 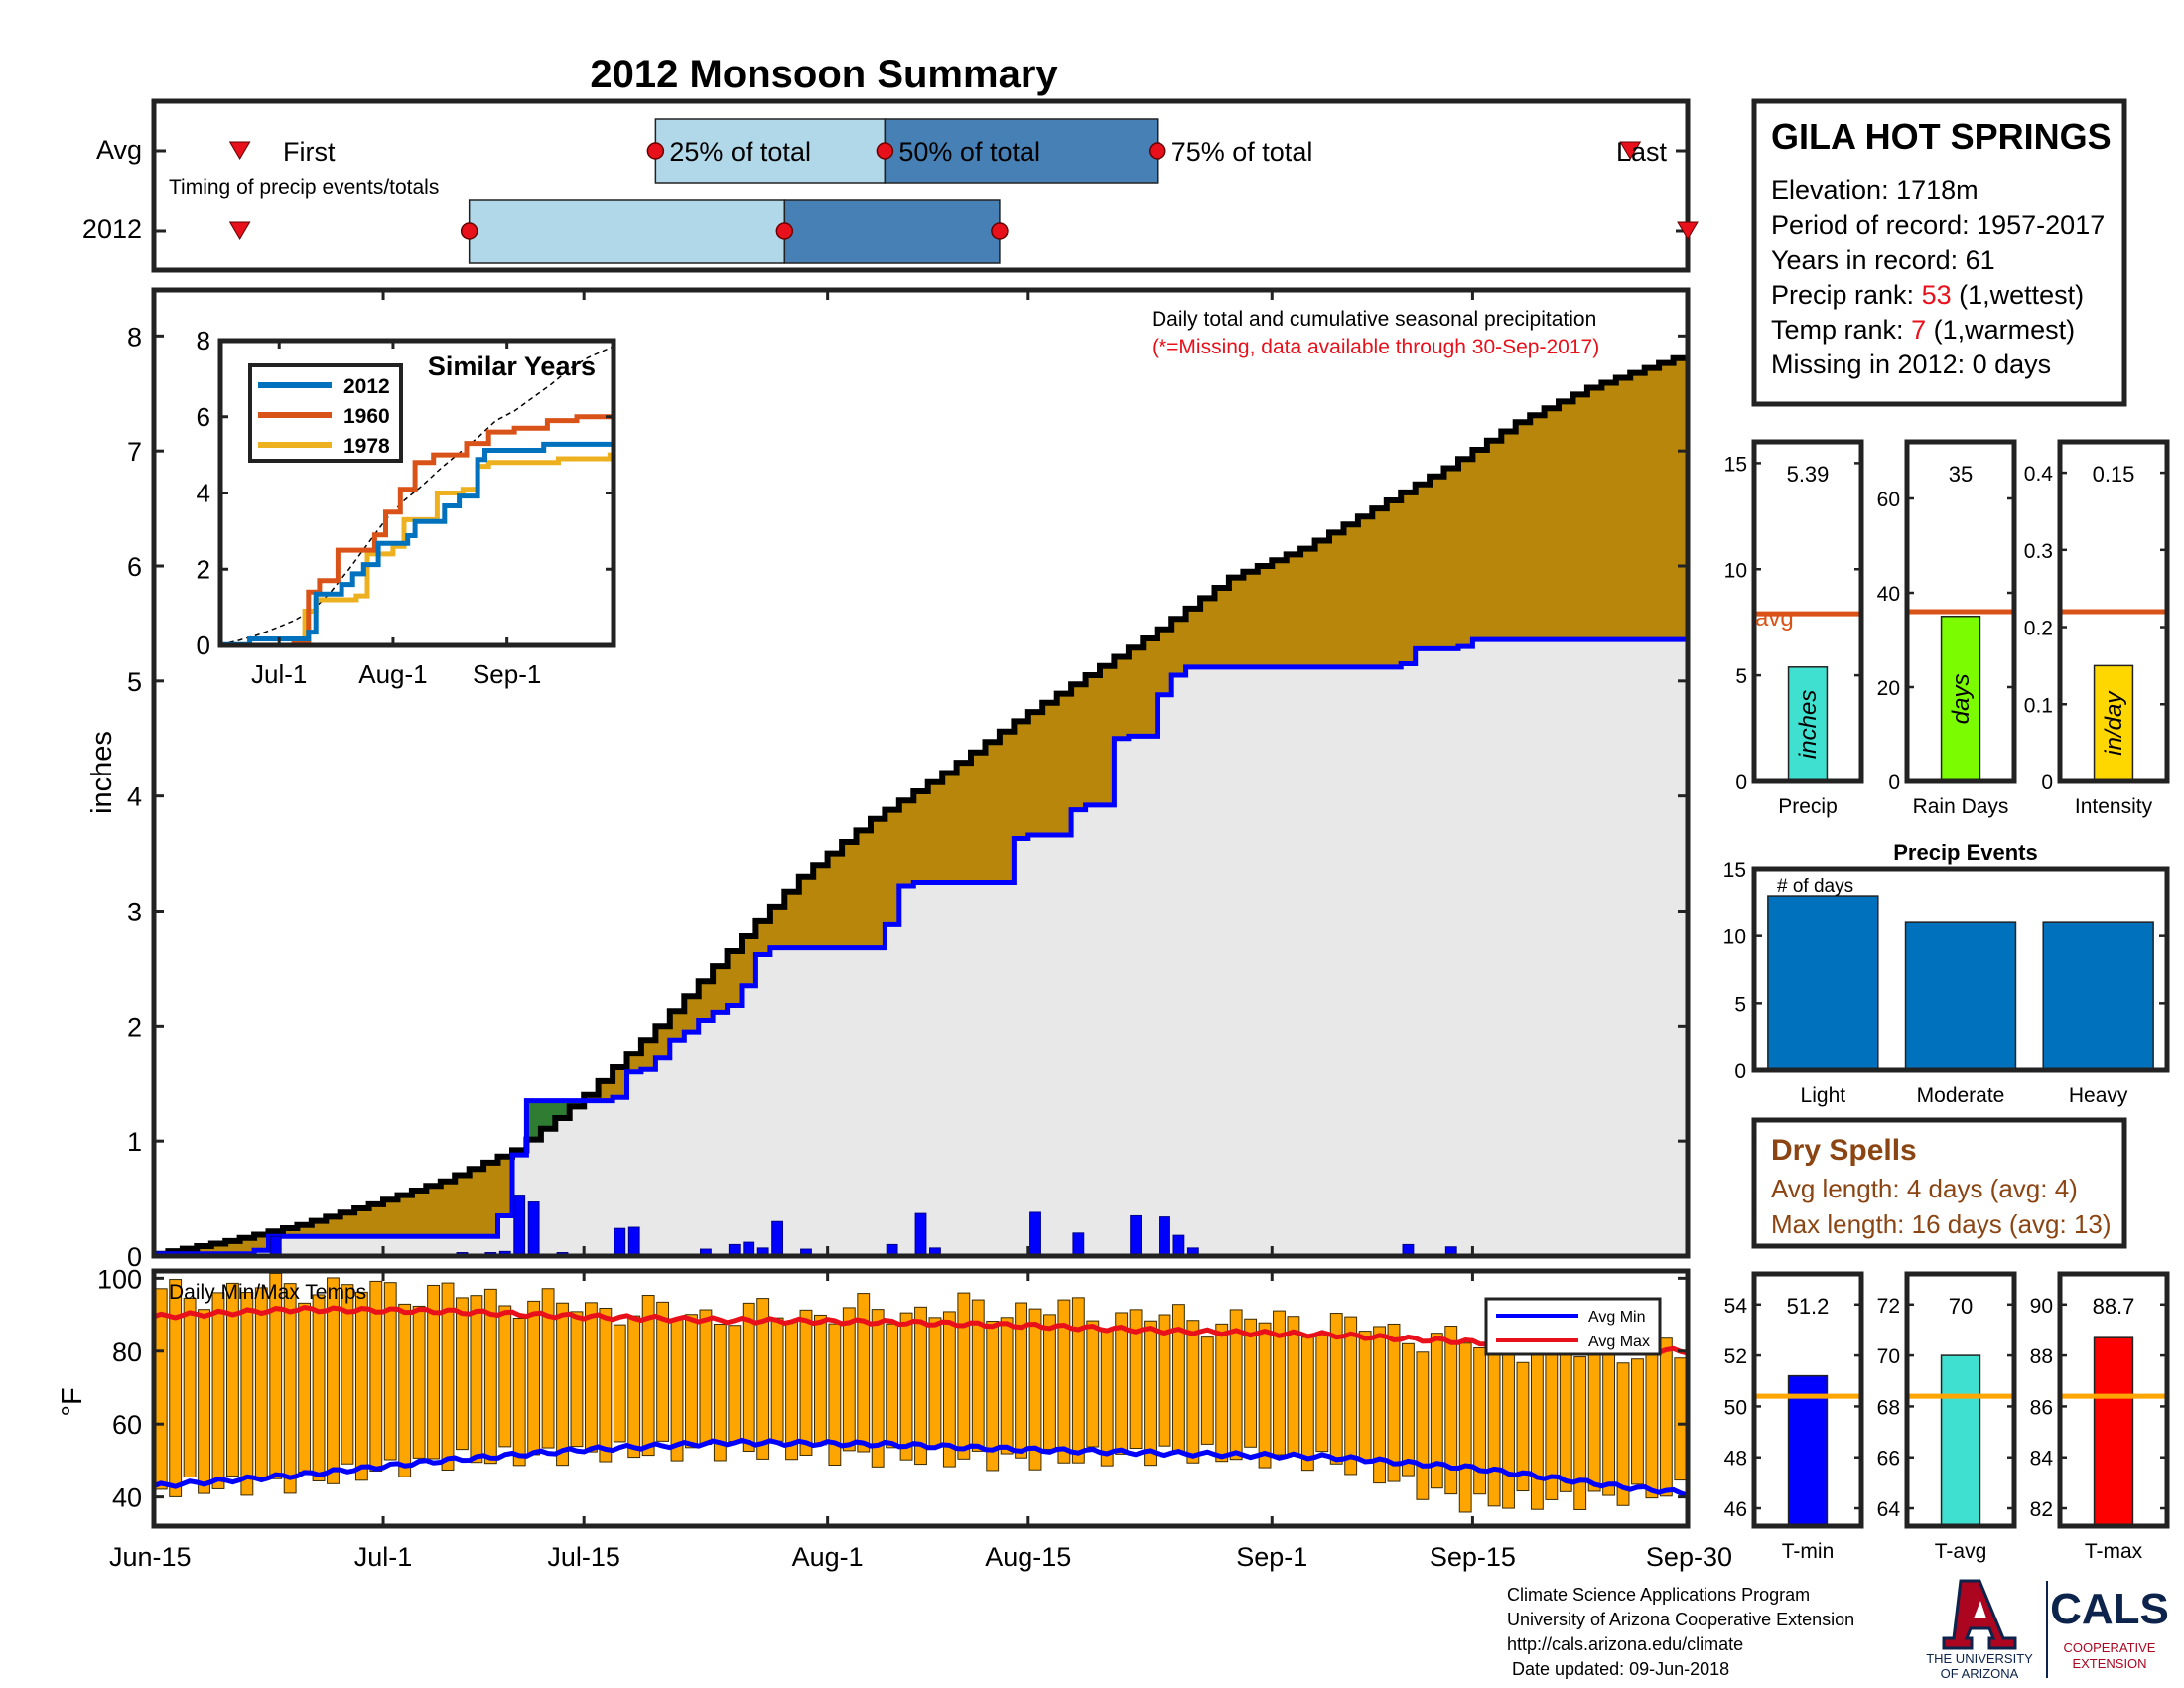 I want to click on coop-ext-line-2: EXTENSION, so click(x=2109, y=1663).